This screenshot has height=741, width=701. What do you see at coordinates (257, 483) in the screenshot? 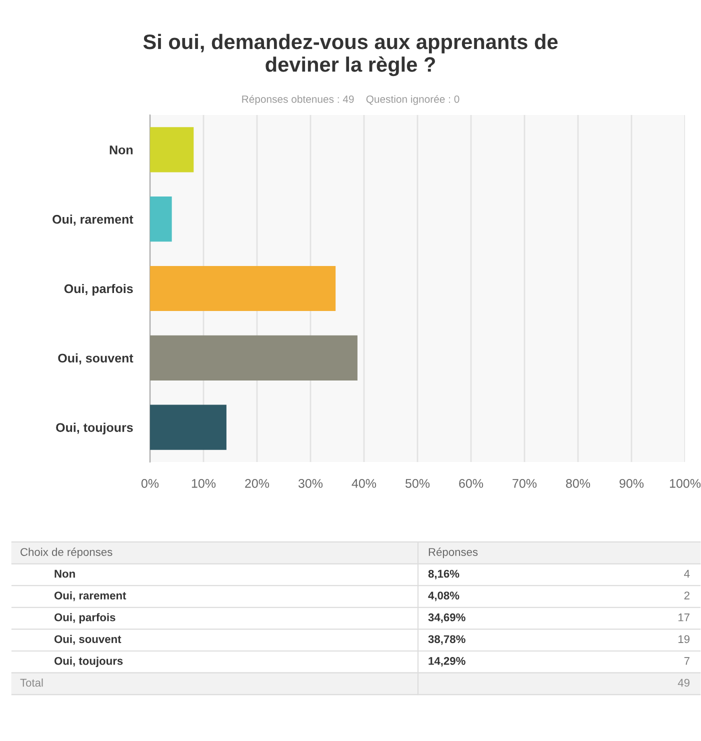
I see `x-tick-label: 20%` at bounding box center [257, 483].